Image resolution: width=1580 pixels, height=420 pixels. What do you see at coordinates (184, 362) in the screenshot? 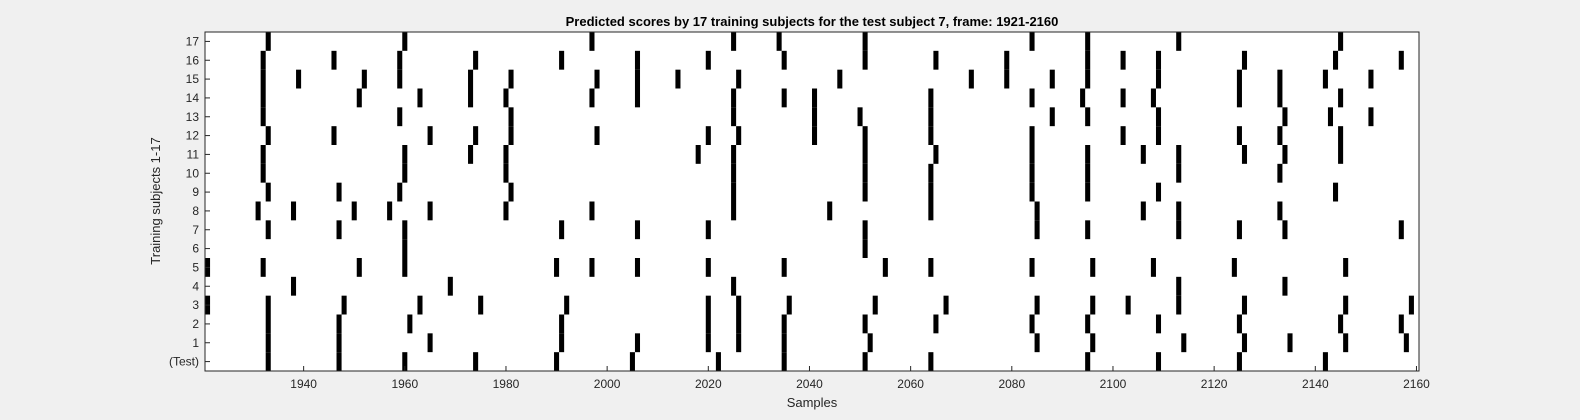
I see `y-tick-label: (Test)` at bounding box center [184, 362].